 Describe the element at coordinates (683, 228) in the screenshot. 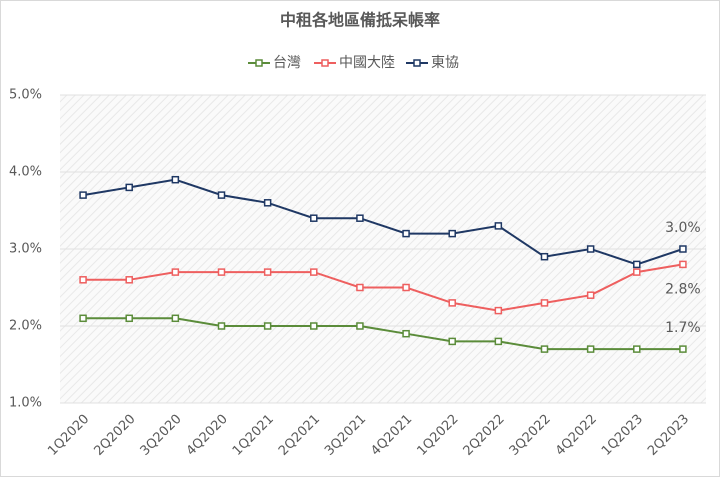

I see `data-label: 3.0%` at that location.